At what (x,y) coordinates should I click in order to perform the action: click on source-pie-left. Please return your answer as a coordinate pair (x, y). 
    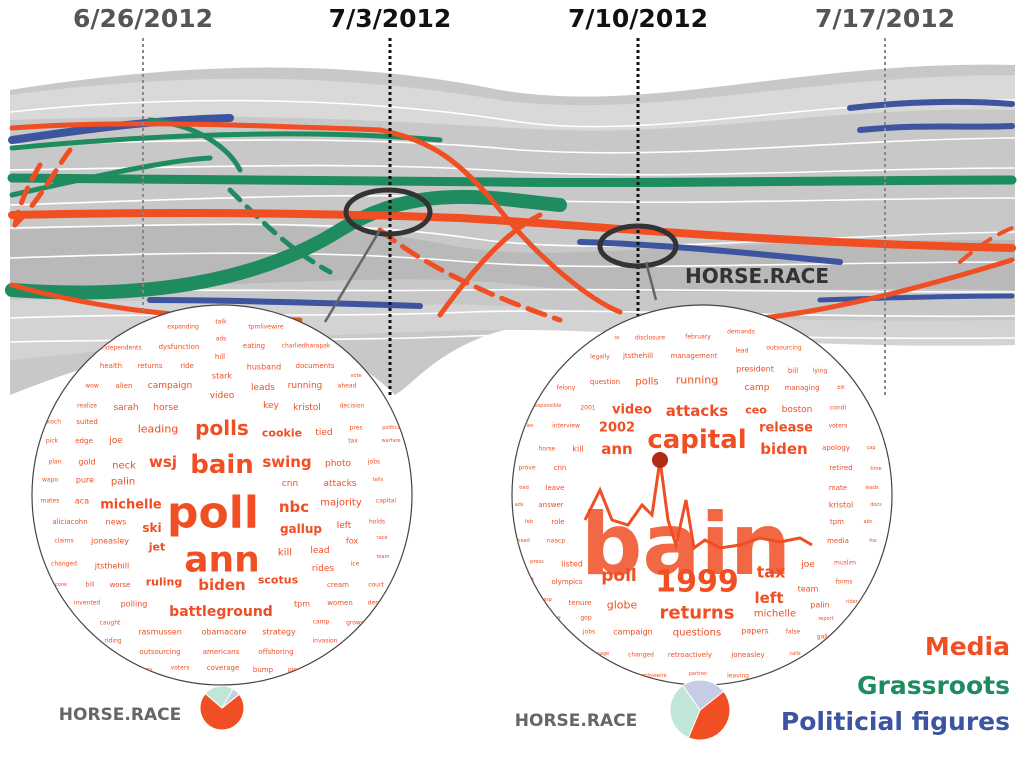
    Looking at the image, I should click on (222, 708).